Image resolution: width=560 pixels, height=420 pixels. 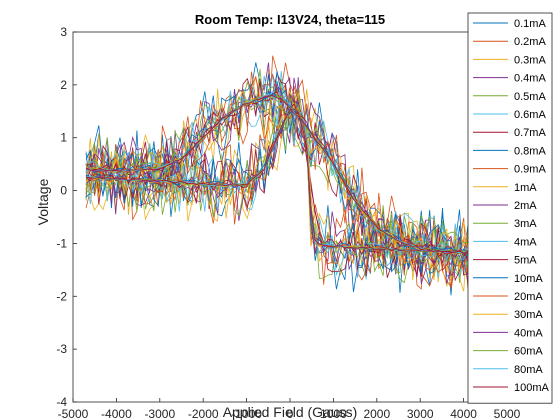 I want to click on x-tick-label: 5000, so click(x=507, y=413).